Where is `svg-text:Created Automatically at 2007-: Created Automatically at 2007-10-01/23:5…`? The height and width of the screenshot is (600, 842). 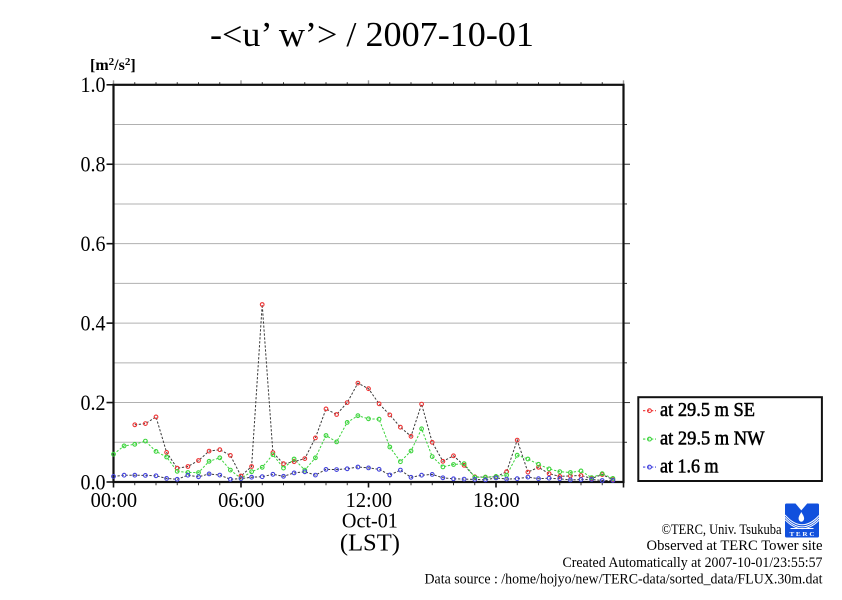 svg-text:Created Automatically at 2007-: Created Automatically at 2007-10-01/23:5… is located at coordinates (693, 563).